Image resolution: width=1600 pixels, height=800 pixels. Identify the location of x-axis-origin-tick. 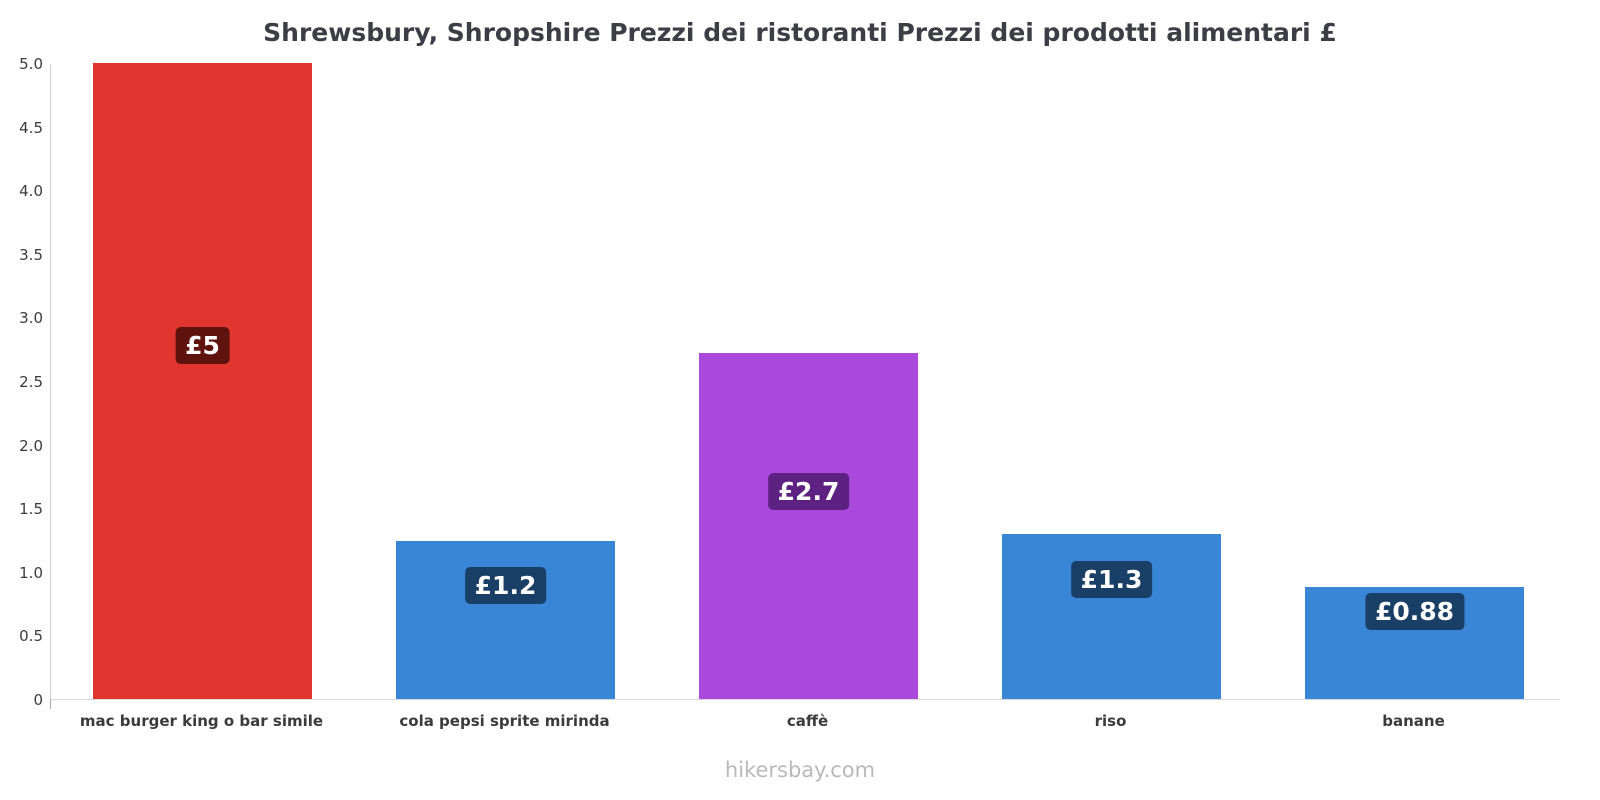
(50, 704).